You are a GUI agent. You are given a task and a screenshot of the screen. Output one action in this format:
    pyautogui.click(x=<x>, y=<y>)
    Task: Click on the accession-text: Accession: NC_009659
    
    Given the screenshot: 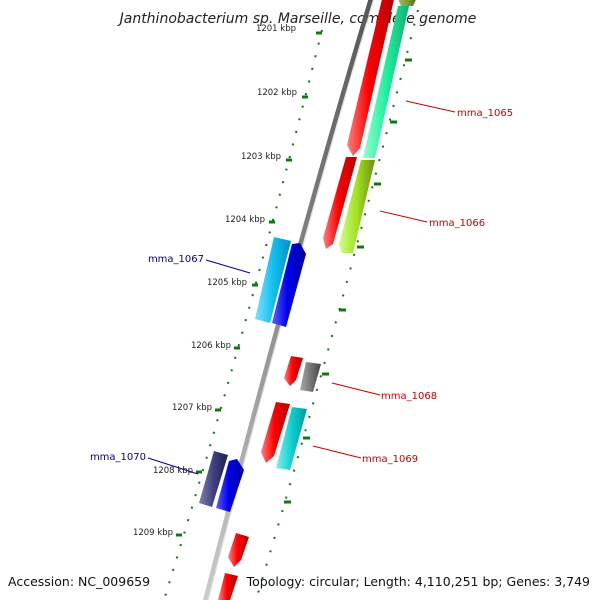 What is the action you would take?
    pyautogui.click(x=79, y=581)
    